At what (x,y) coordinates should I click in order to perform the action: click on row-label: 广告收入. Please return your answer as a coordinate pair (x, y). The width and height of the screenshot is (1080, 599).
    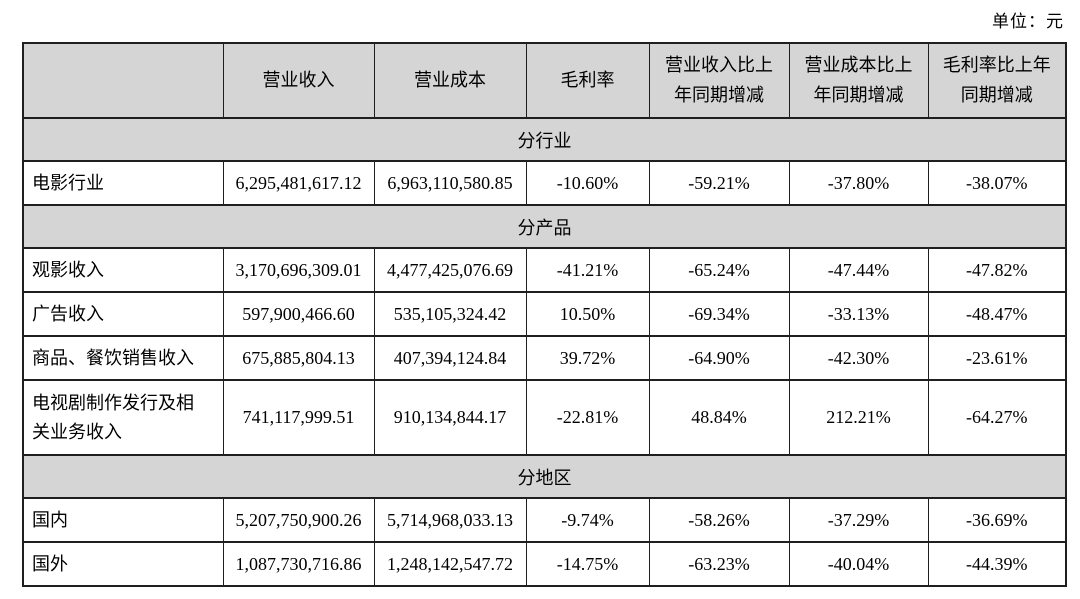
    Looking at the image, I should click on (123, 314).